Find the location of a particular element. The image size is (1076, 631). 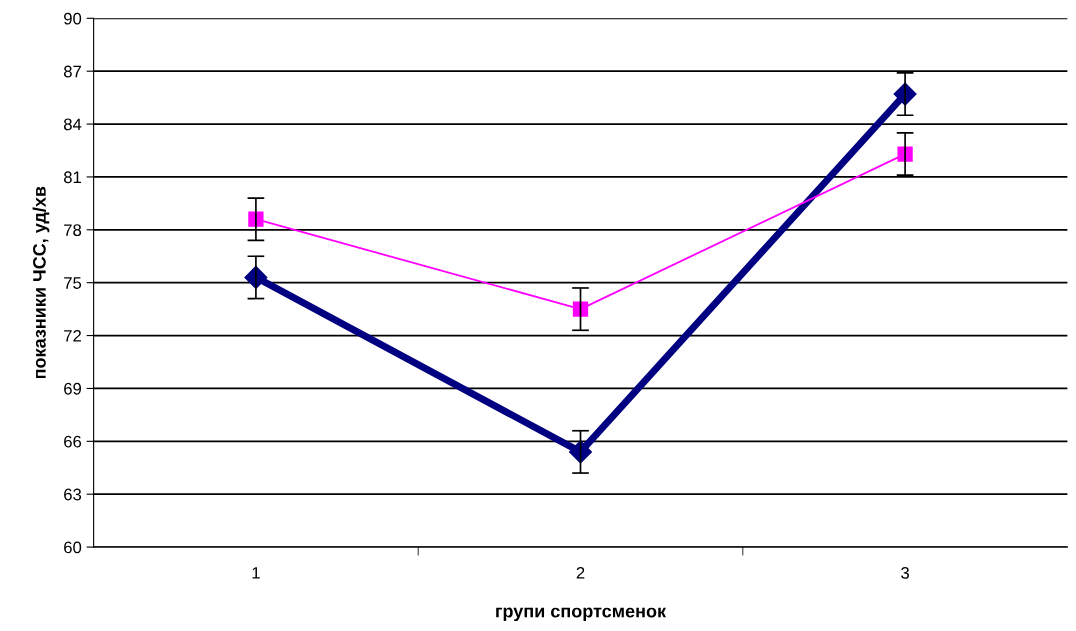

y-tick-label: 69 is located at coordinates (73, 388).